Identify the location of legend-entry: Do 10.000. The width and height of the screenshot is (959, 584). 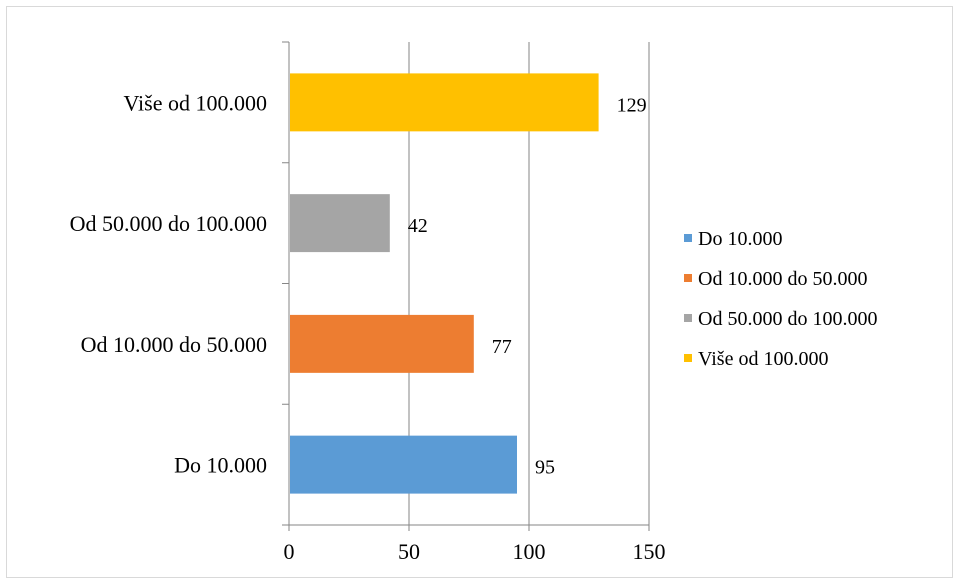
(740, 239).